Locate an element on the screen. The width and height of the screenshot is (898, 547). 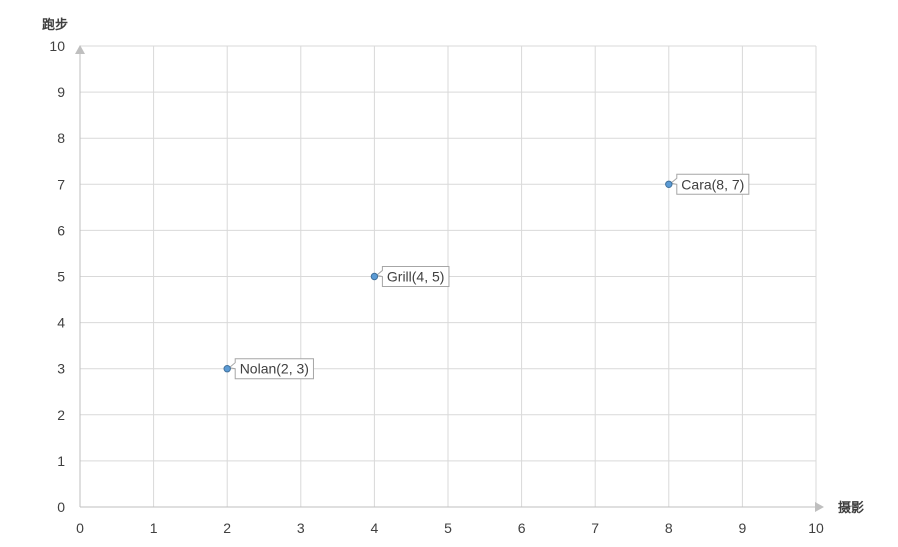
data-point-group: Nolan(2, 3) is located at coordinates (268, 369).